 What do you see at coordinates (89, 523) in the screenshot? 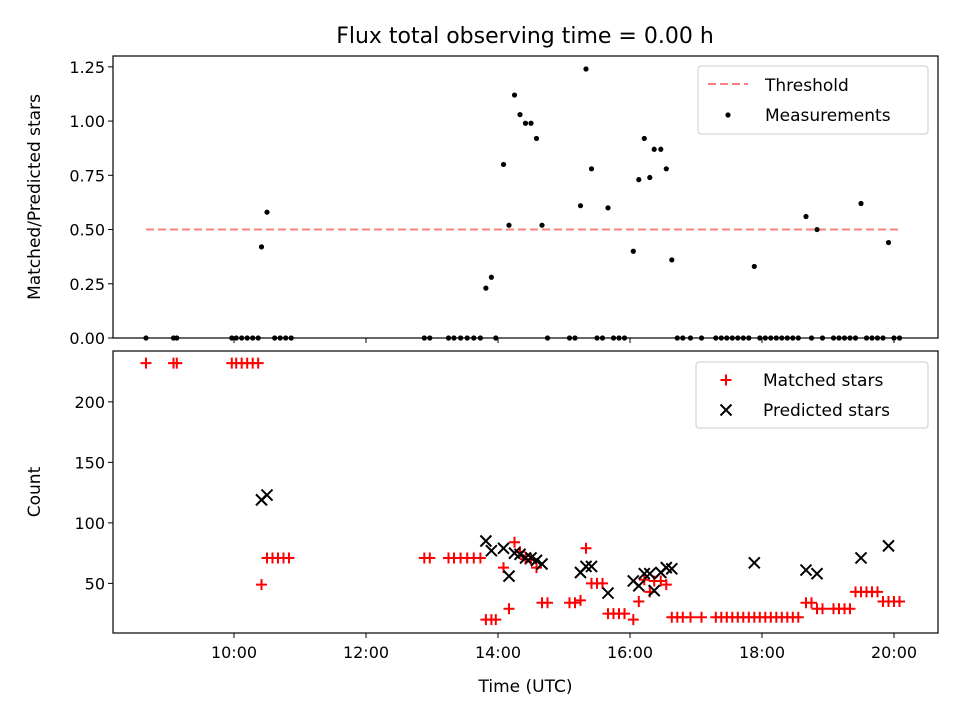
I see `y-tick-label: 100` at bounding box center [89, 523].